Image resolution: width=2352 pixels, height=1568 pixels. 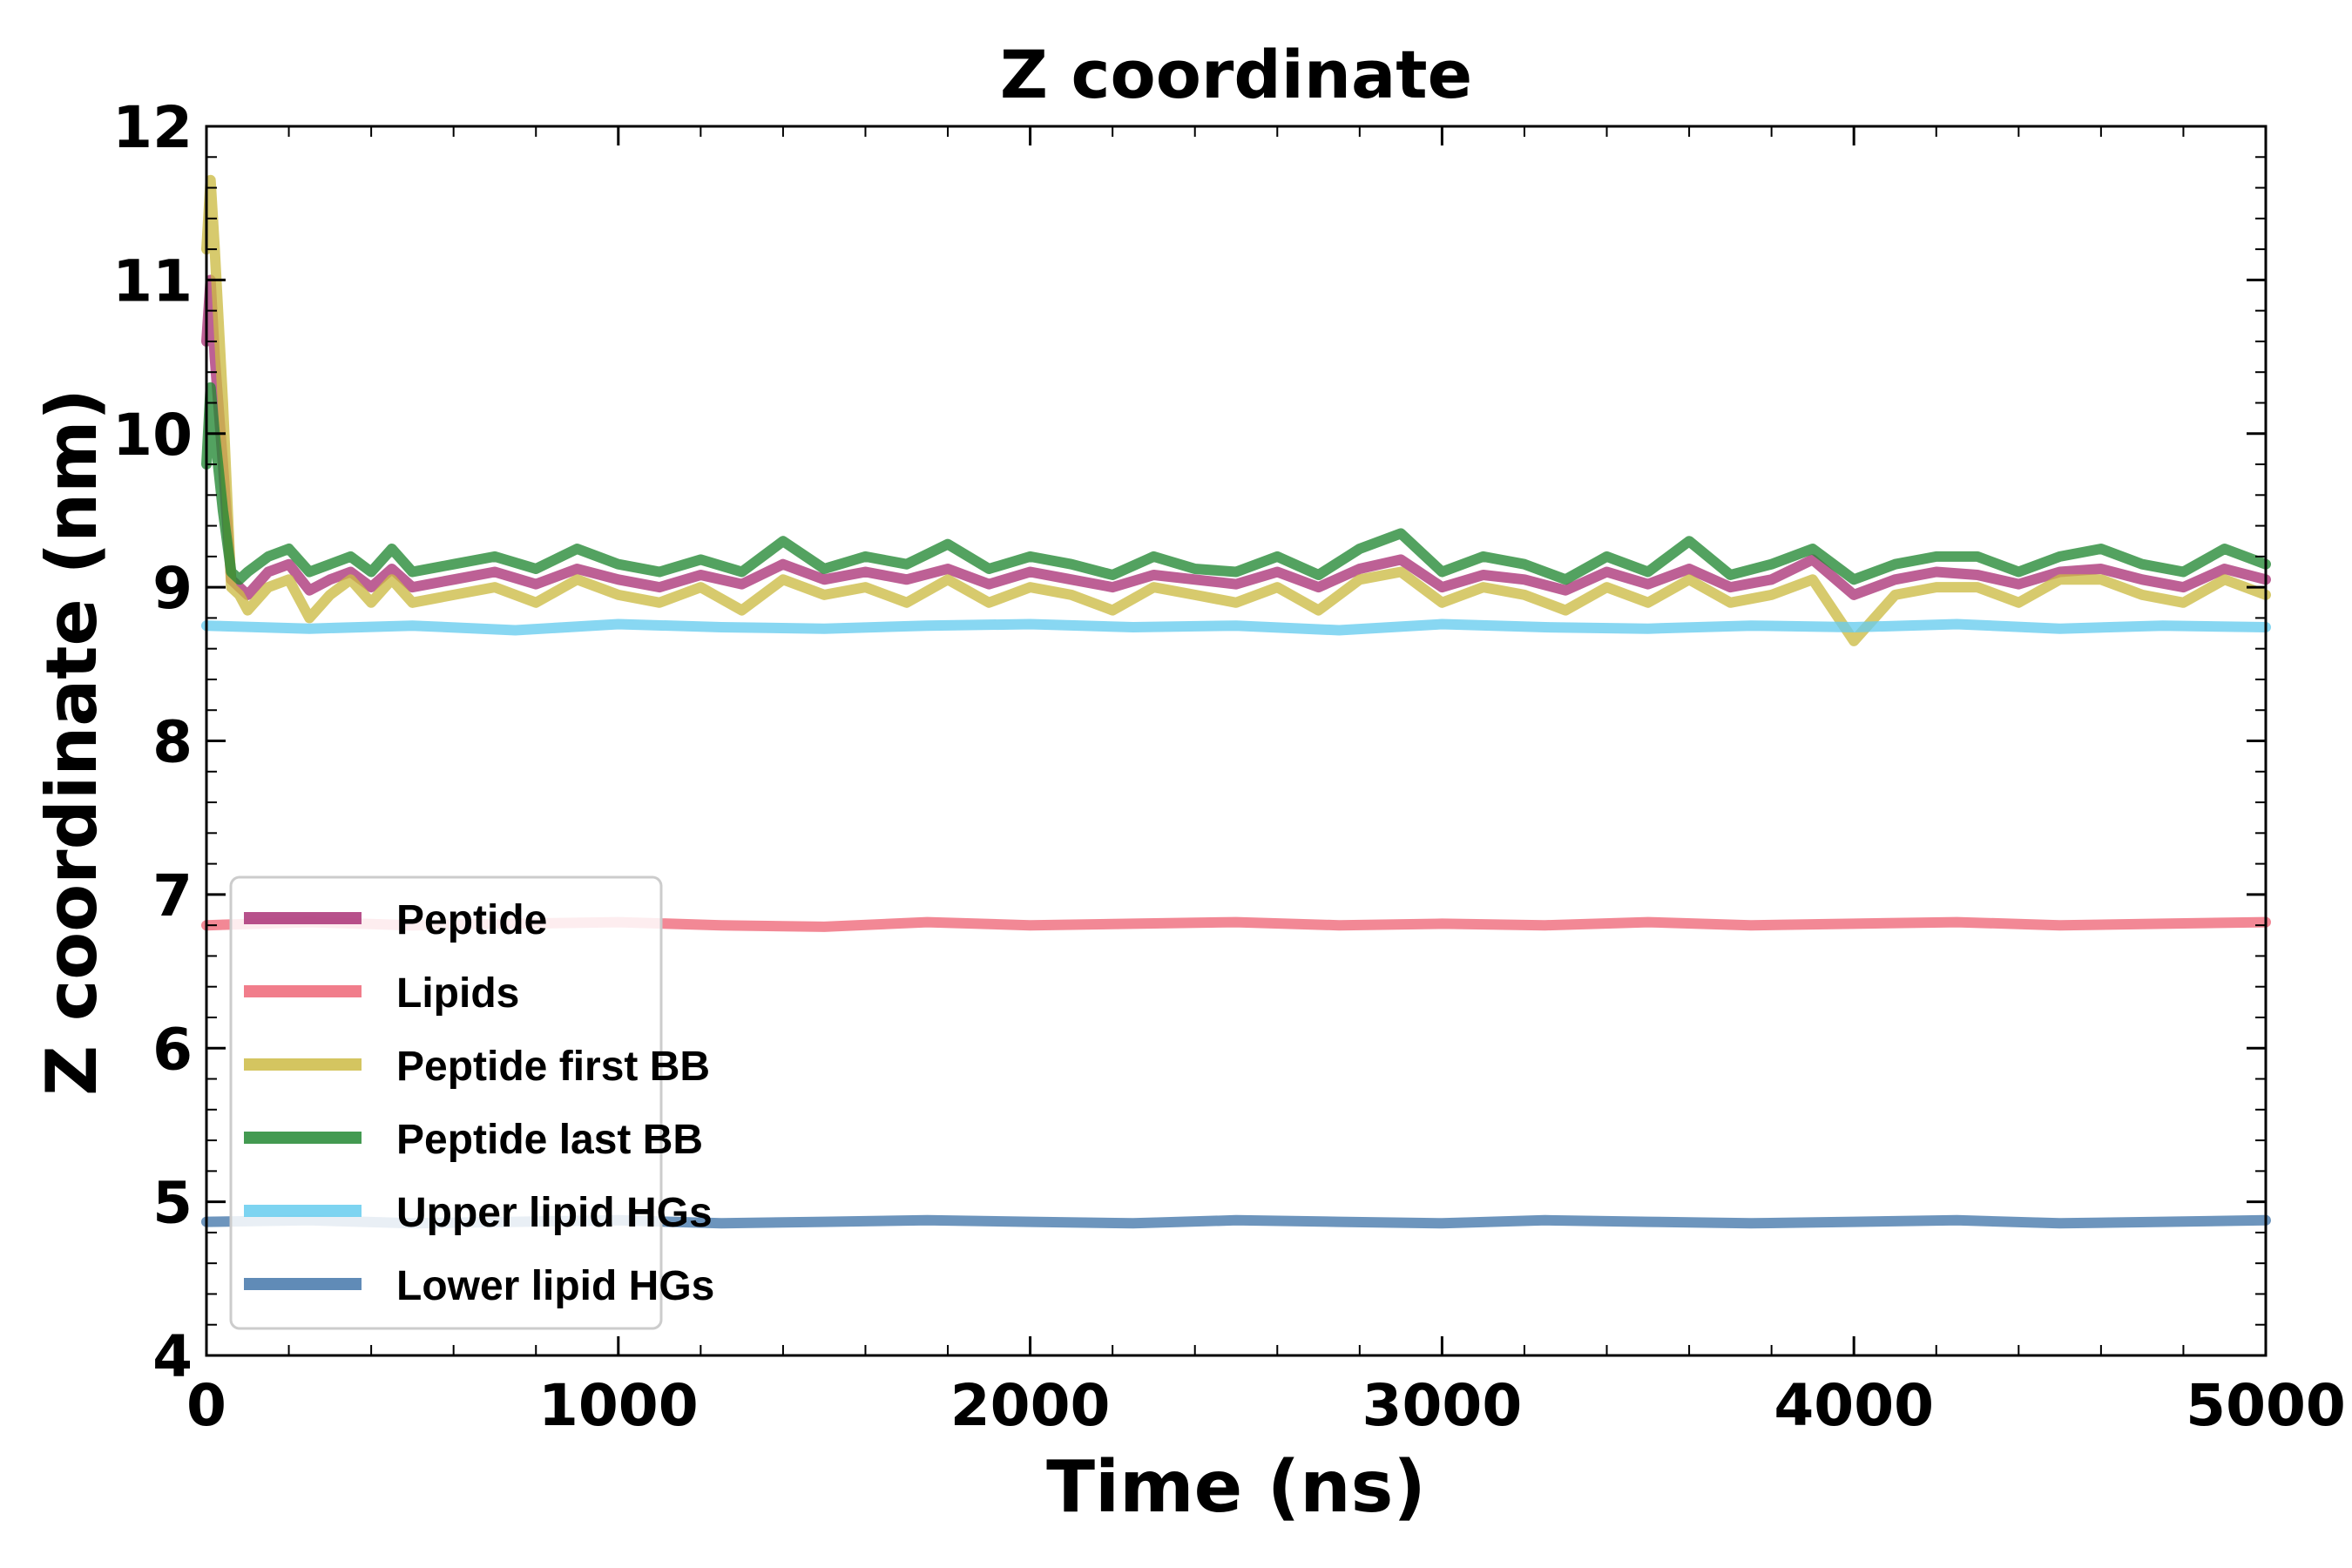 What do you see at coordinates (1854, 1405) in the screenshot?
I see `x-tick-label: 4000` at bounding box center [1854, 1405].